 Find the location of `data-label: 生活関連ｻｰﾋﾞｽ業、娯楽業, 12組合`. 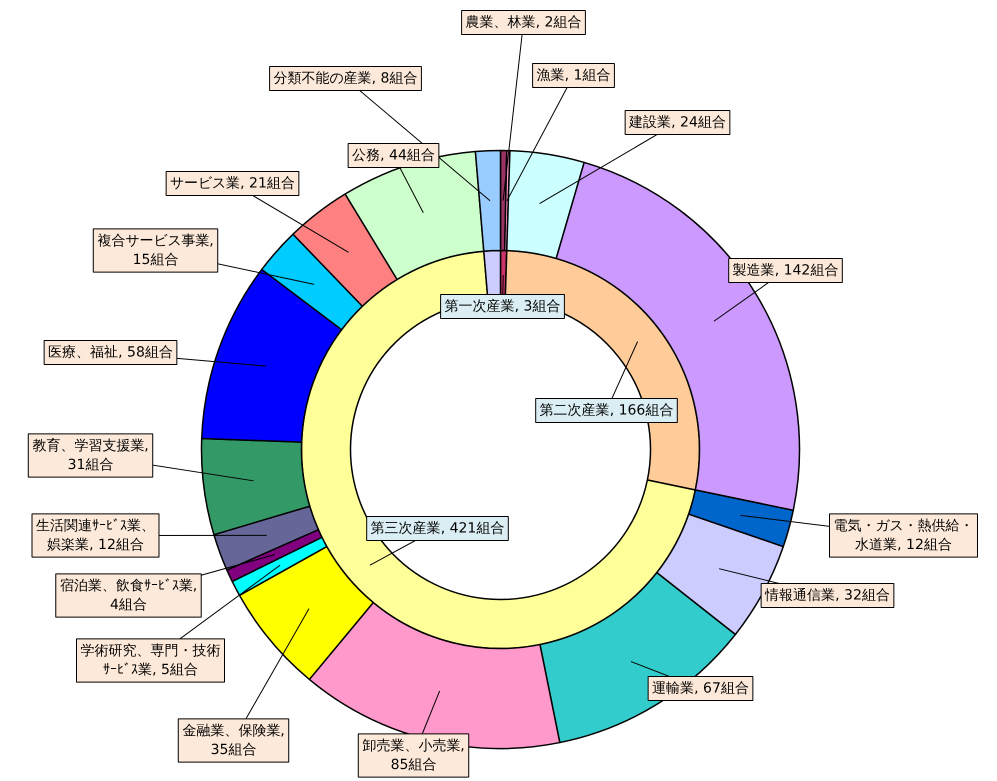

data-label: 生活関連ｻｰﾋﾞｽ業、娯楽業, 12組合 is located at coordinates (95, 536).